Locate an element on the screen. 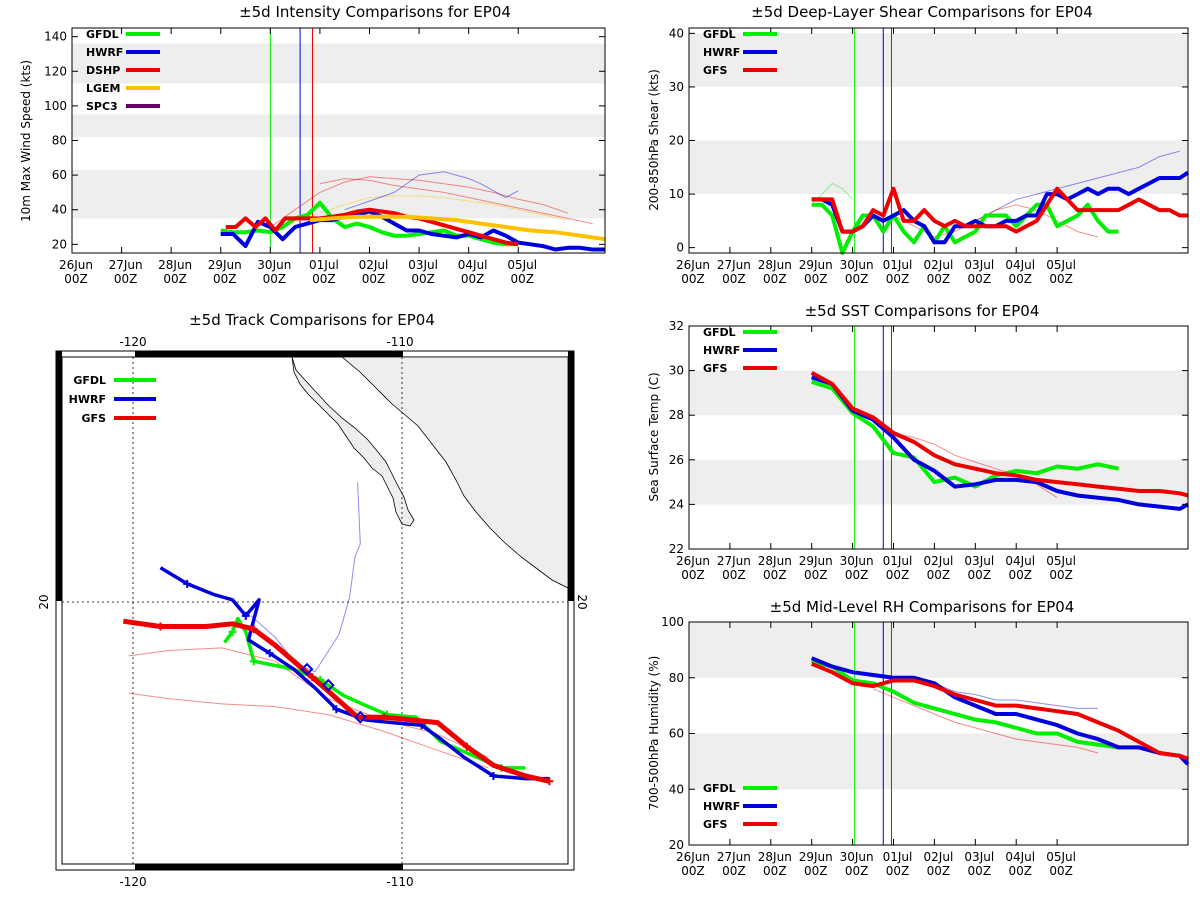 This screenshot has width=1200, height=900. map-border-bottom is located at coordinates (269, 867).